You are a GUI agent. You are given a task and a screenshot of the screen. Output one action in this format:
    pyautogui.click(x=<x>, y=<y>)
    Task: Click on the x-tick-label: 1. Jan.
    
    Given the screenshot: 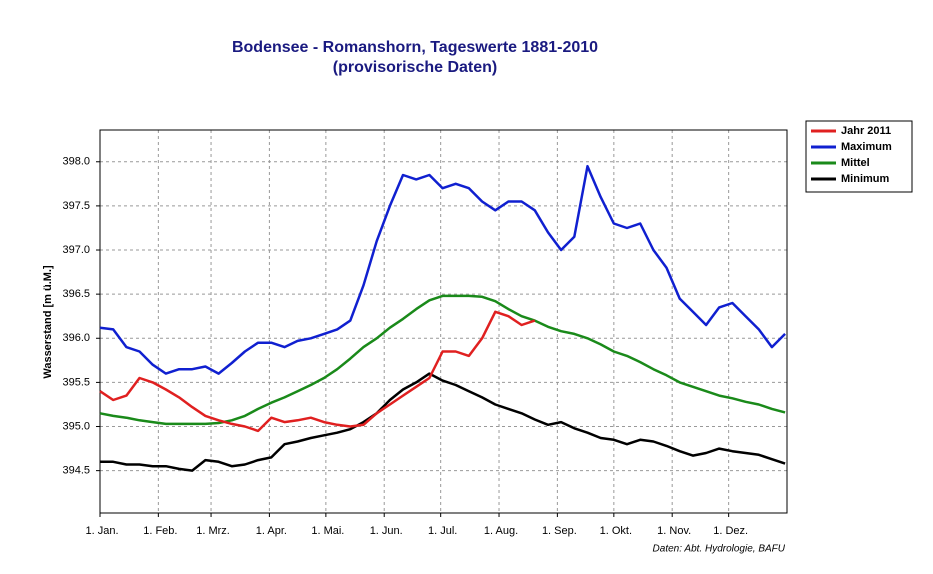 What is the action you would take?
    pyautogui.click(x=101, y=531)
    